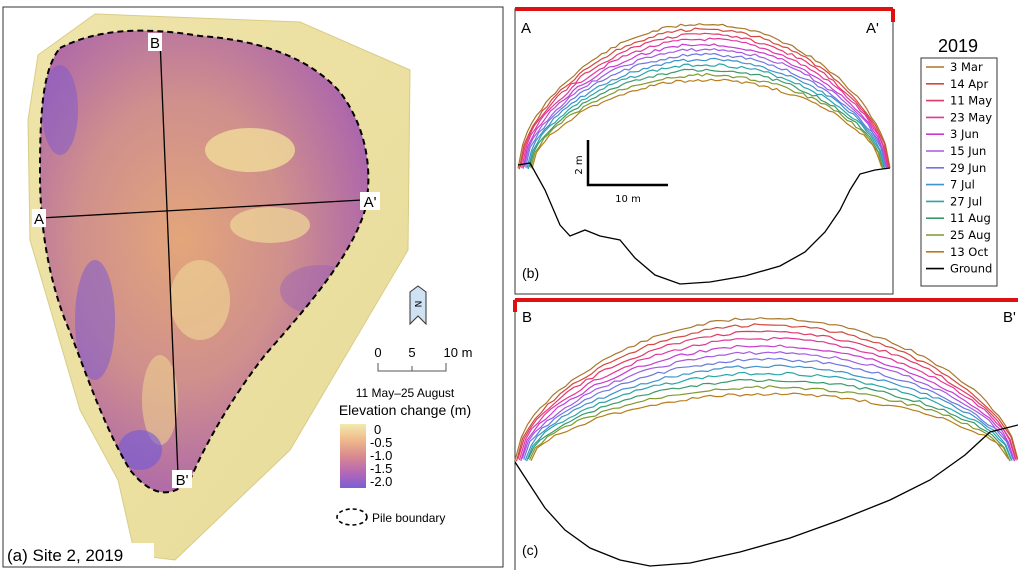 This screenshot has width=1018, height=570. What do you see at coordinates (530, 273) in the screenshot?
I see `panel-b-label: (b)` at bounding box center [530, 273].